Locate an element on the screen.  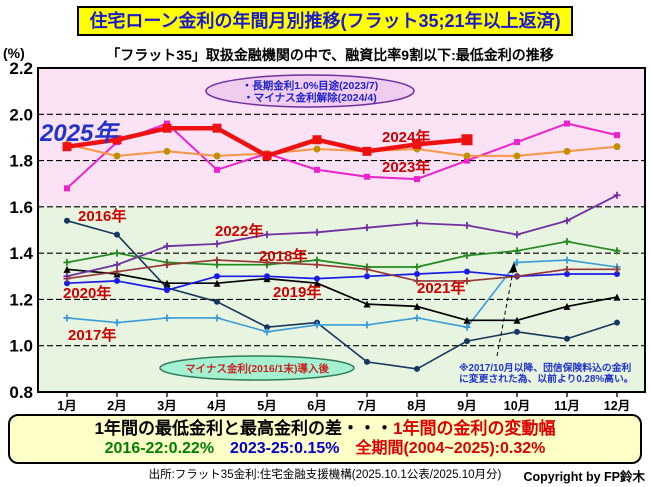
annotation-ellipse-text-0: ・マイナス金利解除(2024/4) is located at coordinates (309, 97).